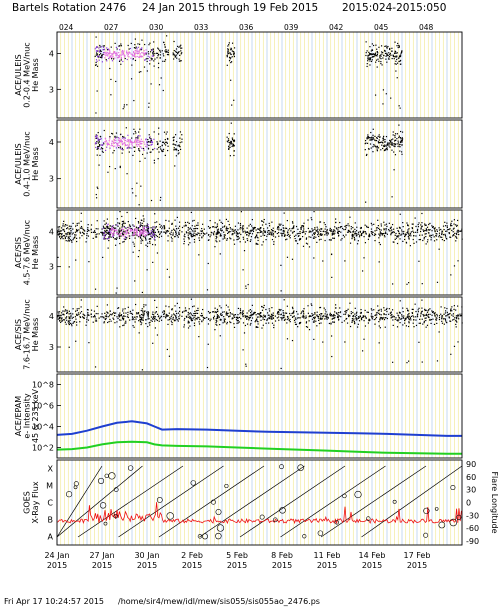  What do you see at coordinates (35, 75) in the screenshot?
I see `ylabel-line: He Mass` at bounding box center [35, 75].